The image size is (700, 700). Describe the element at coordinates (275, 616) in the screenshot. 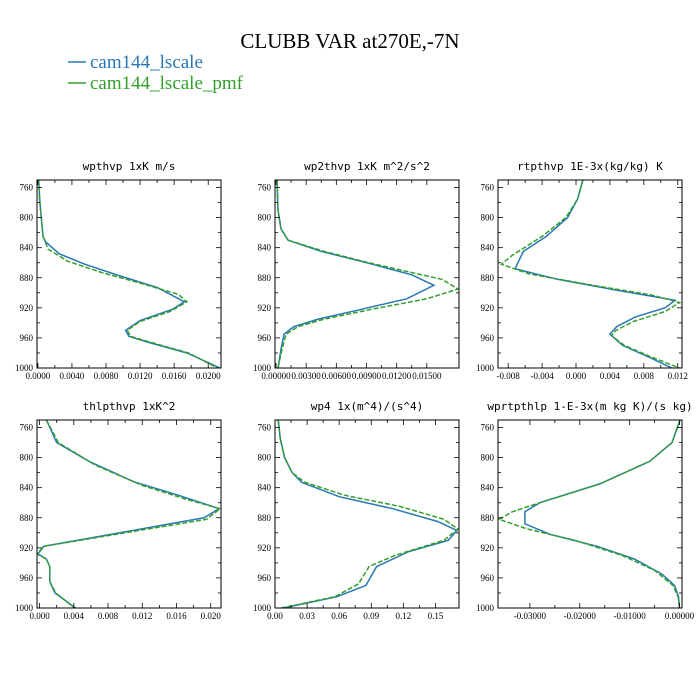

I see `x-tick-label: 0.00` at that location.